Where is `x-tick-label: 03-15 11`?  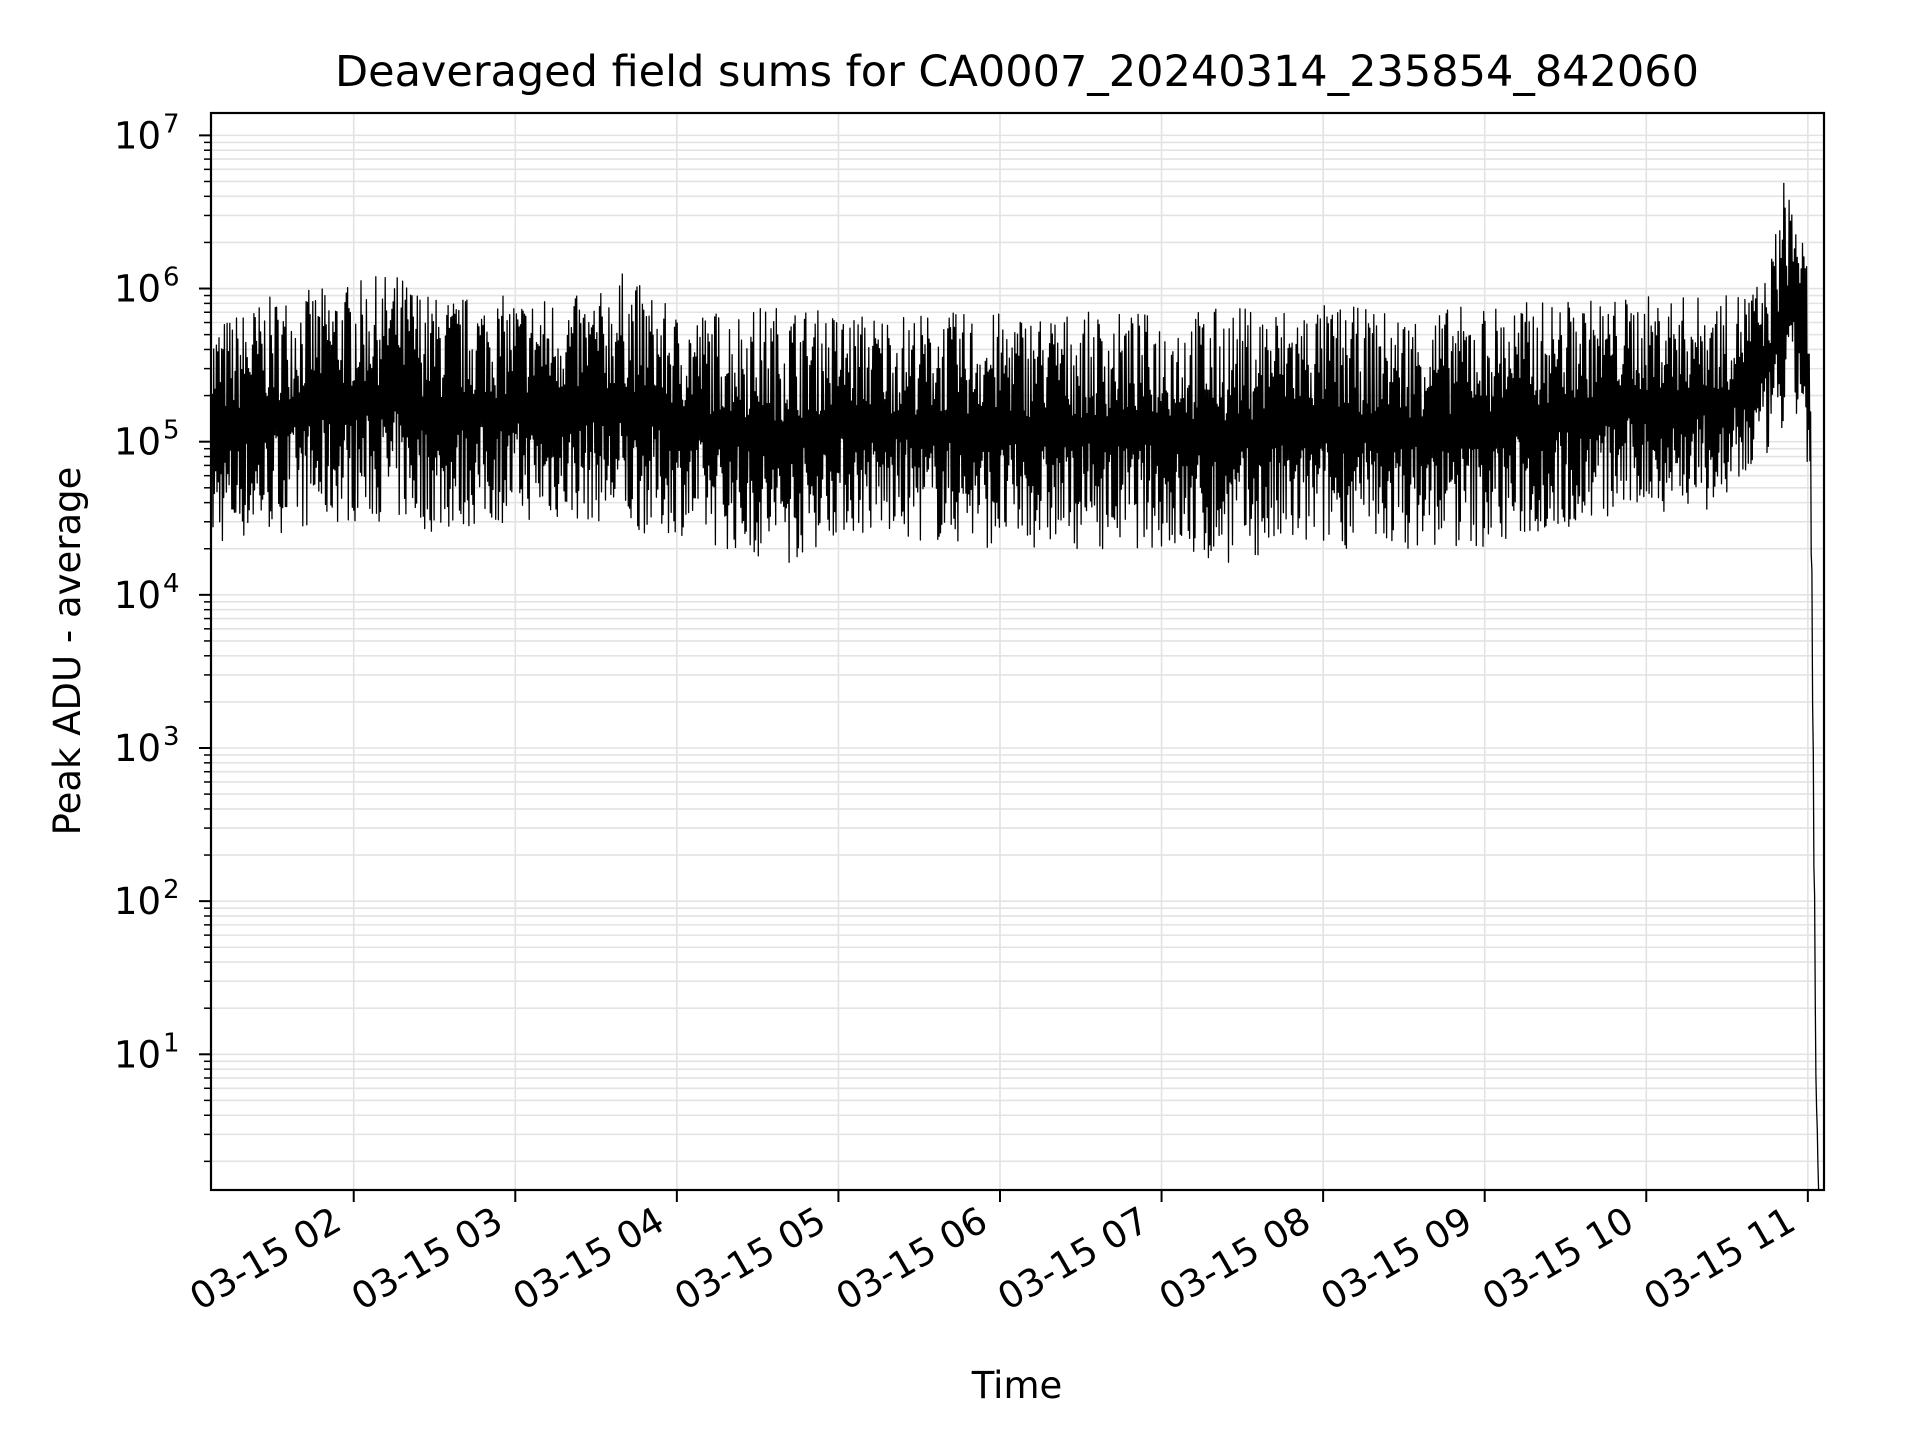
x-tick-label: 03-15 11 is located at coordinates (1720, 1259).